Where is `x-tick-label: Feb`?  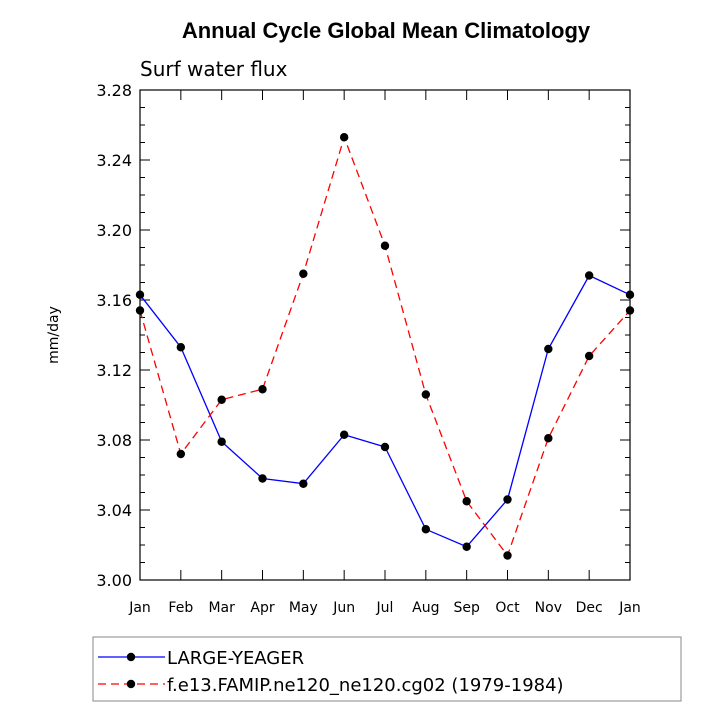
x-tick-label: Feb is located at coordinates (180, 608).